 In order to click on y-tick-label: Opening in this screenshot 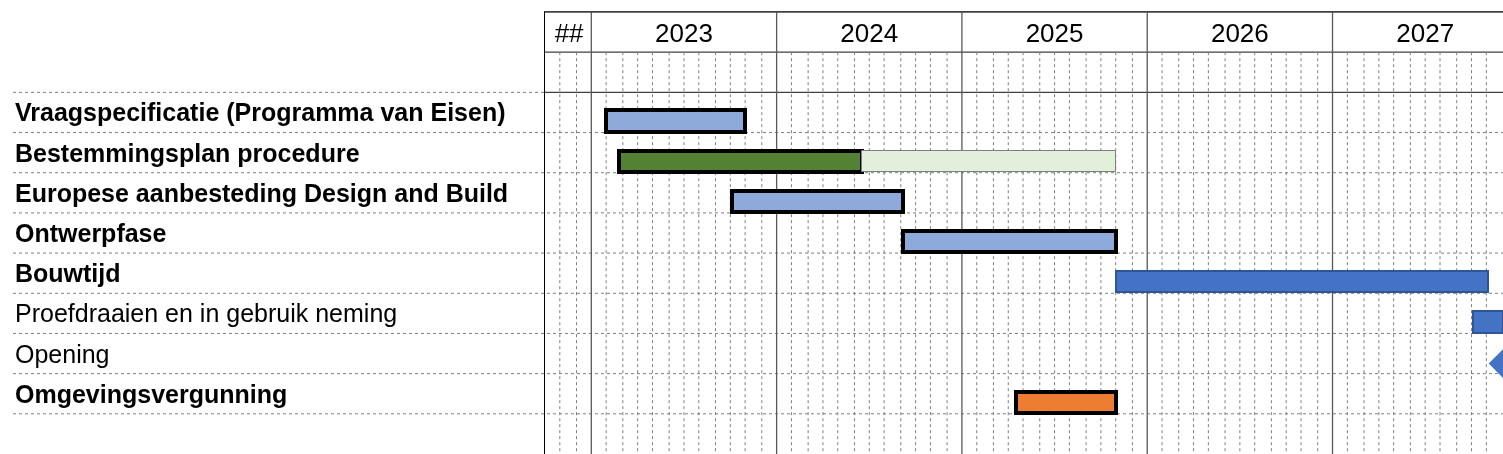, I will do `click(62, 354)`.